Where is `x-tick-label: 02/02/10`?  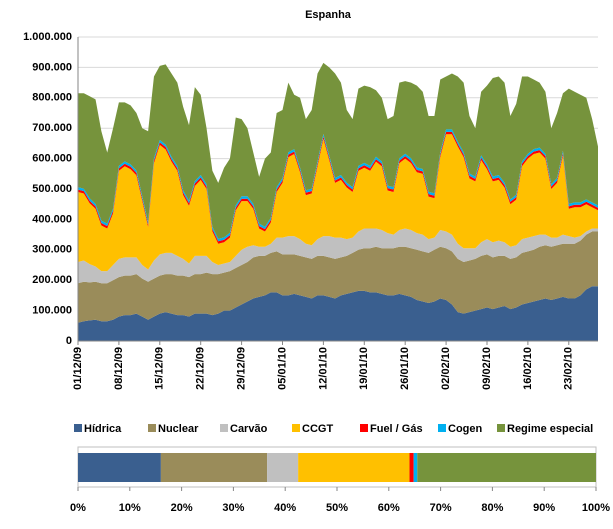 x-tick-label: 02/02/10 is located at coordinates (446, 368).